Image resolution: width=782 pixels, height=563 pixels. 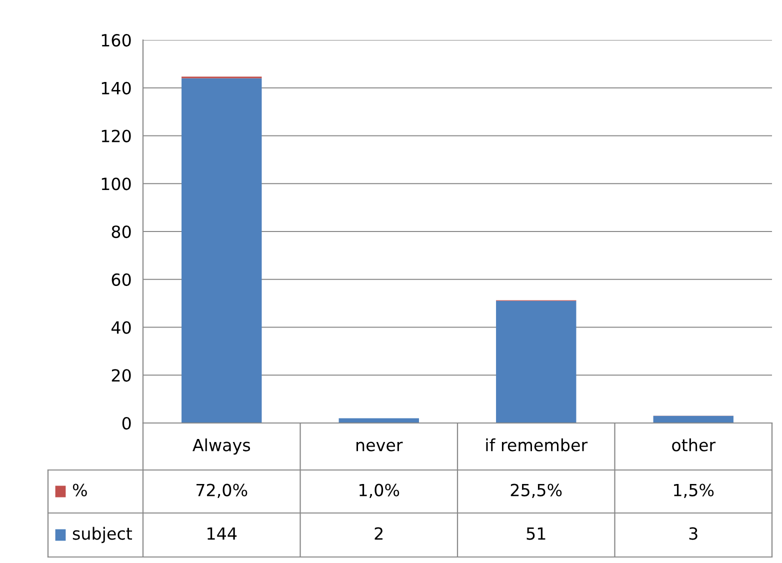 I want to click on data-label: 1,0%, so click(x=380, y=491).